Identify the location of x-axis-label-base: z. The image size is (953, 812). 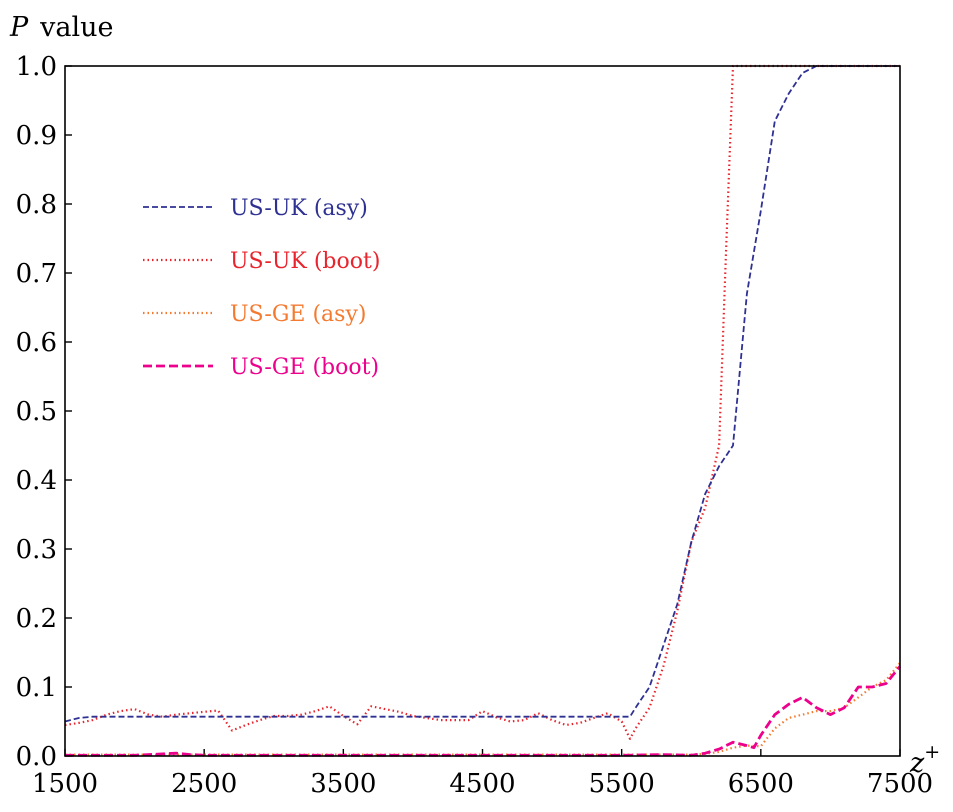
(917, 763).